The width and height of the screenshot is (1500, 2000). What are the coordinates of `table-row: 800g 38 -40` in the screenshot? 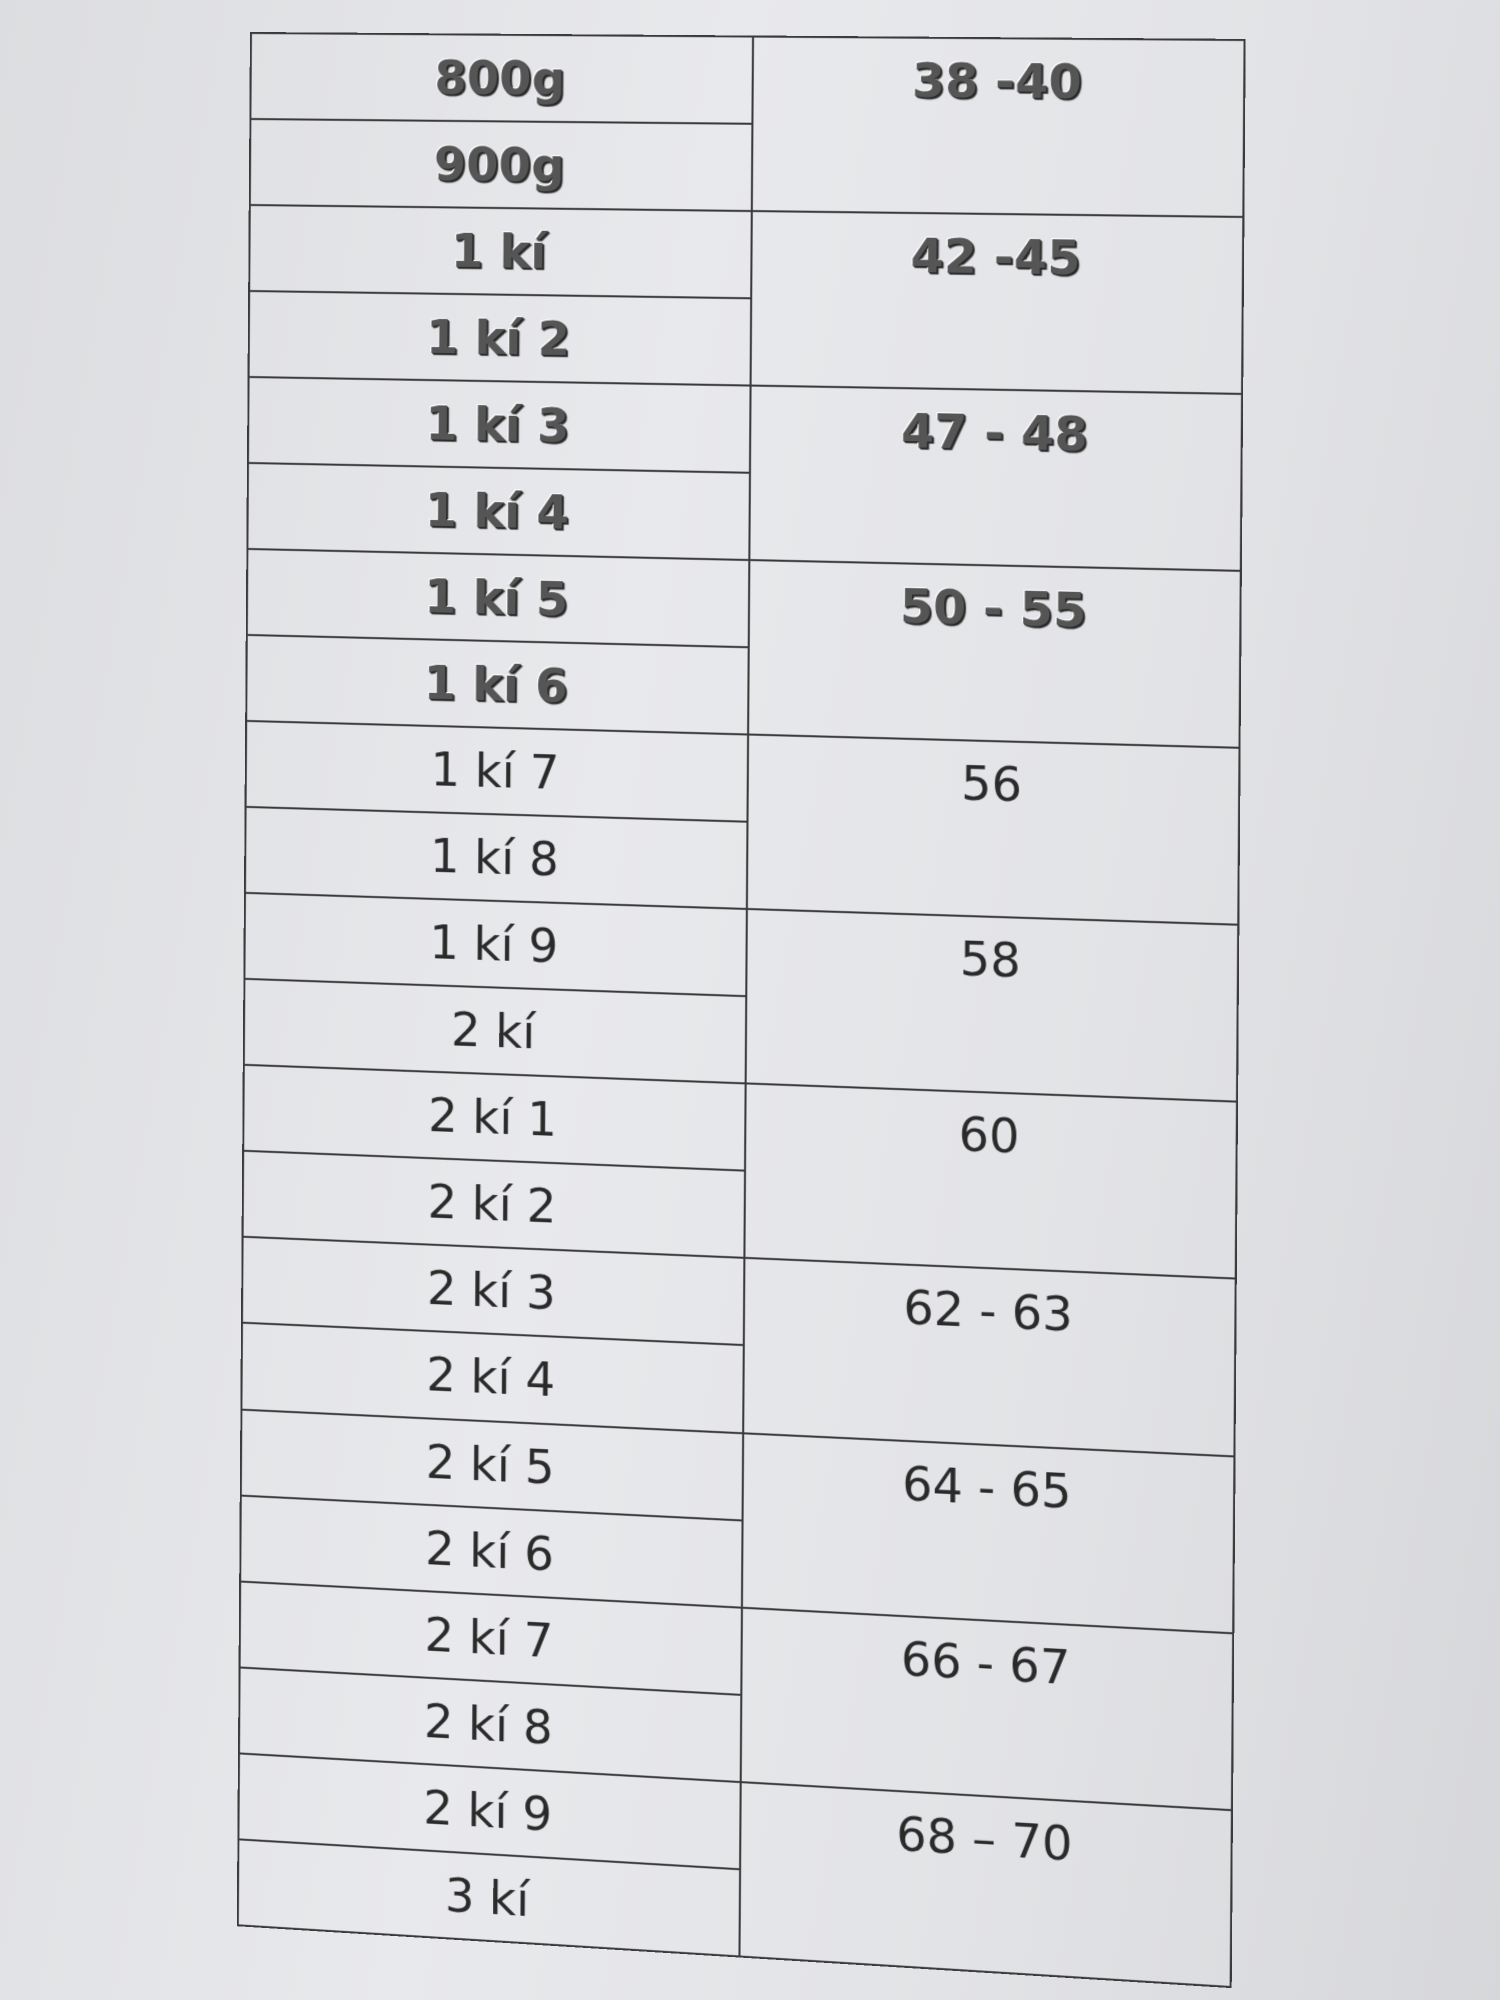 It's located at (747, 125).